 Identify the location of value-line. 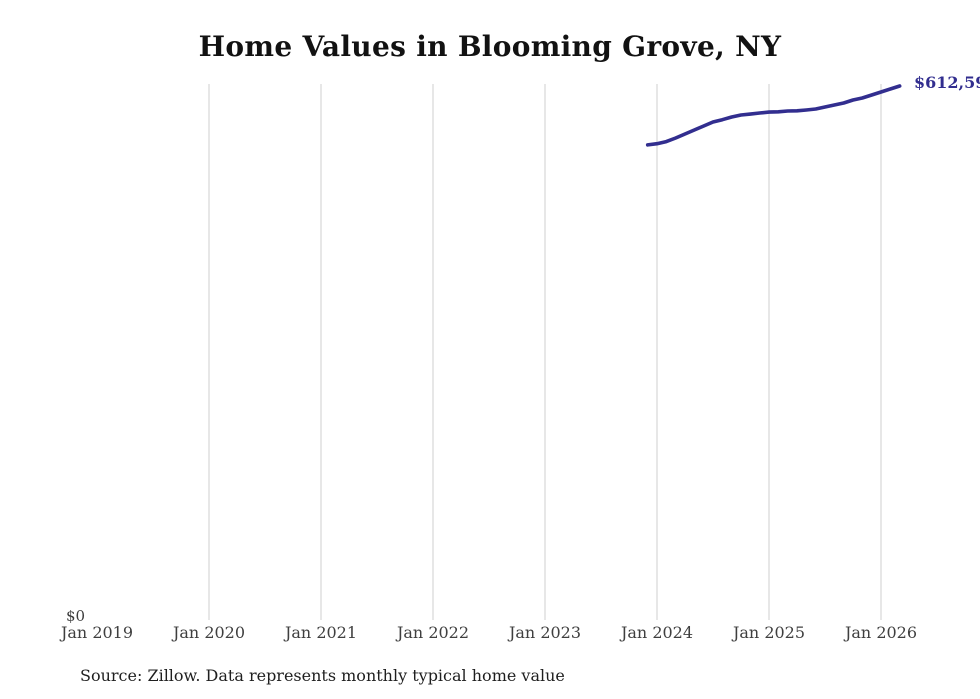
(773, 115).